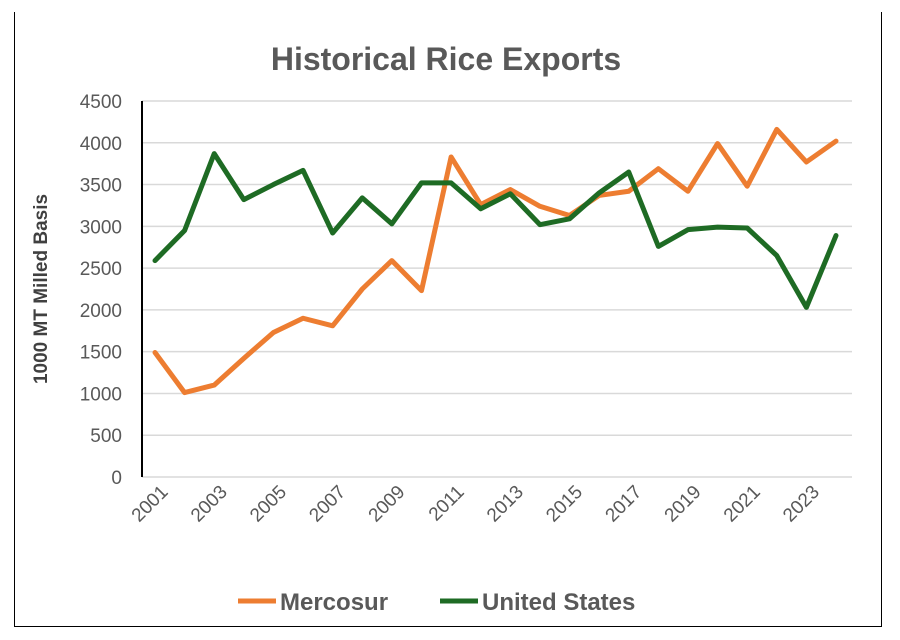  I want to click on y-tick-label: 4500, so click(101, 102).